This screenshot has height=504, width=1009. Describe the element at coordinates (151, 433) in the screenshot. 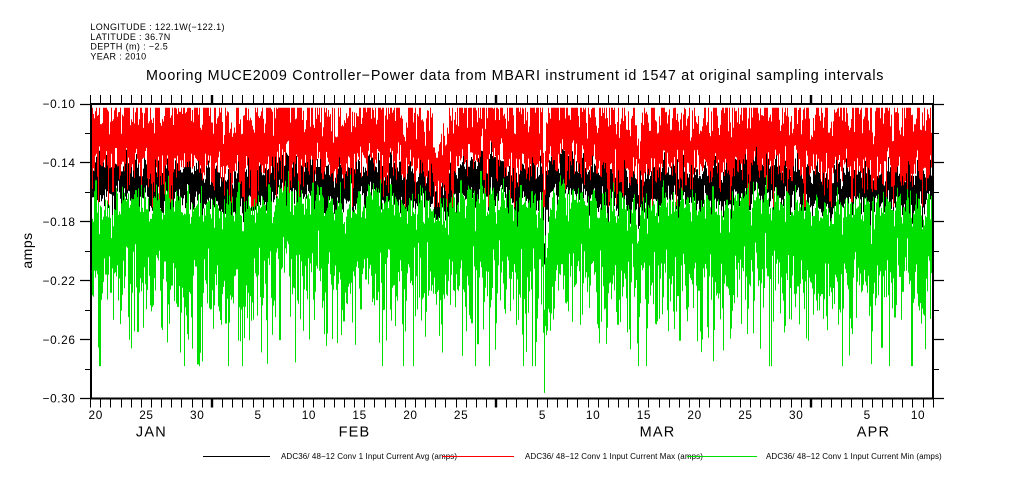

I see `svg-text: JAN` at that location.